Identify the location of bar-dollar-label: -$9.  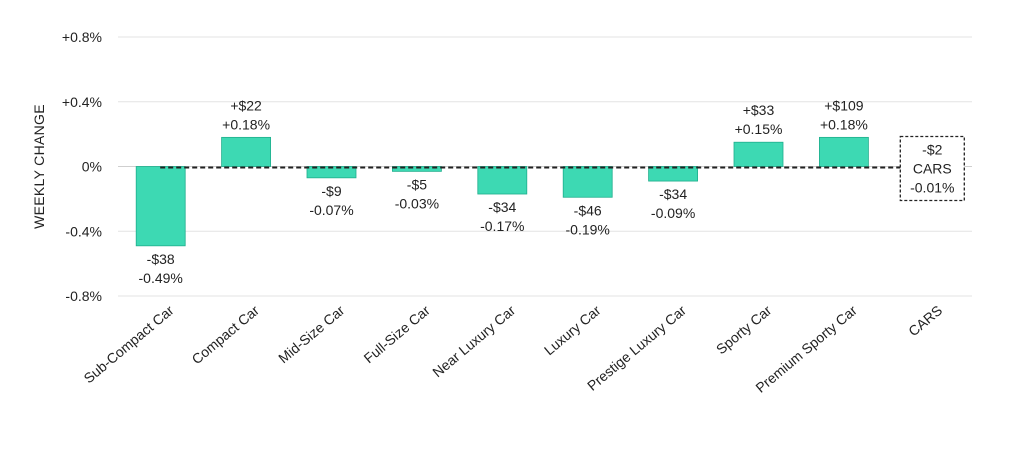
(331, 191).